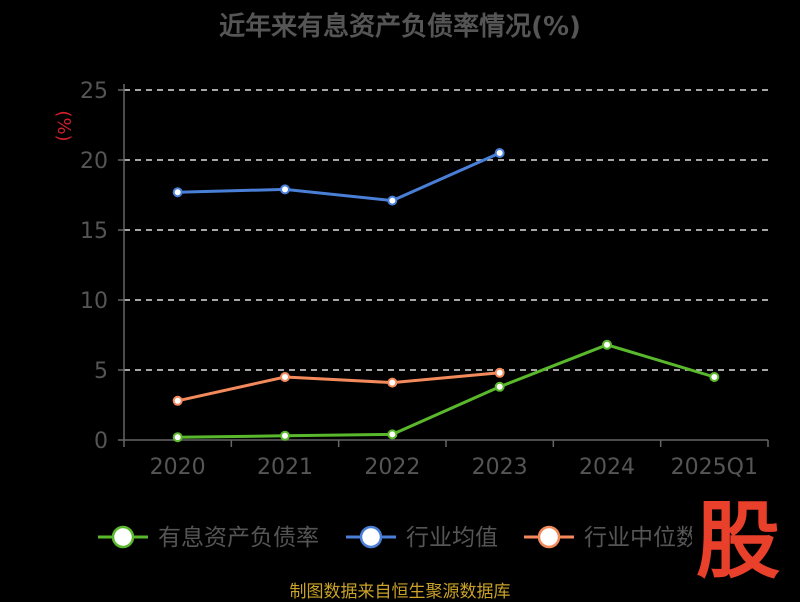 The image size is (800, 602). What do you see at coordinates (400, 592) in the screenshot?
I see `data-source-footer: 制图数据来自恒生聚源数据库` at bounding box center [400, 592].